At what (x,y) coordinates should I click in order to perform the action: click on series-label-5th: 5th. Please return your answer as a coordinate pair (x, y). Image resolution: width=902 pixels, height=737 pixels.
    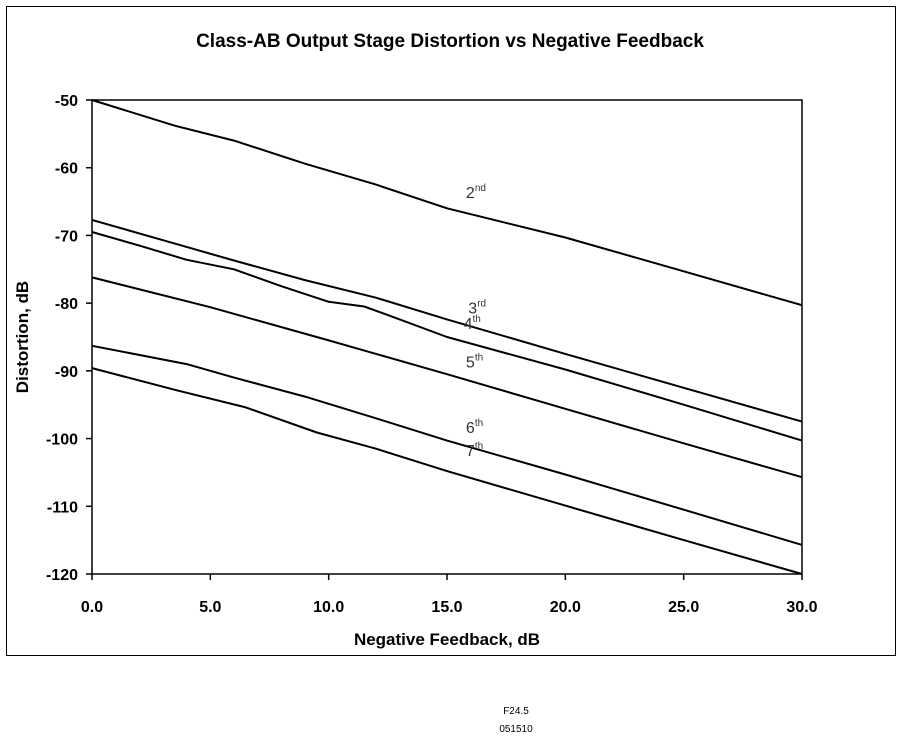
    Looking at the image, I should click on (474, 361).